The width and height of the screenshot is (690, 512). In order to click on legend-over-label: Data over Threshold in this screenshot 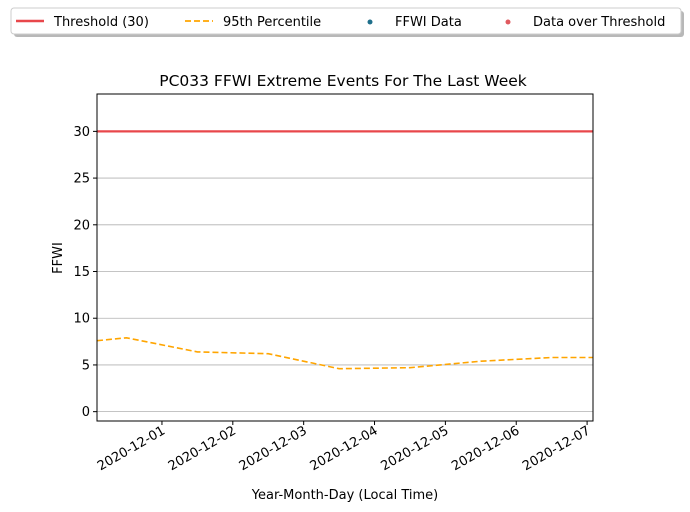, I will do `click(599, 22)`.